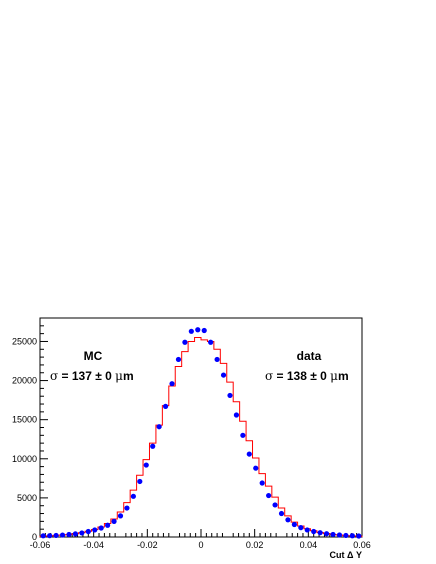 This screenshot has height=564, width=436. I want to click on data-sigma-value: = 138 ± 0, so click(301, 376).